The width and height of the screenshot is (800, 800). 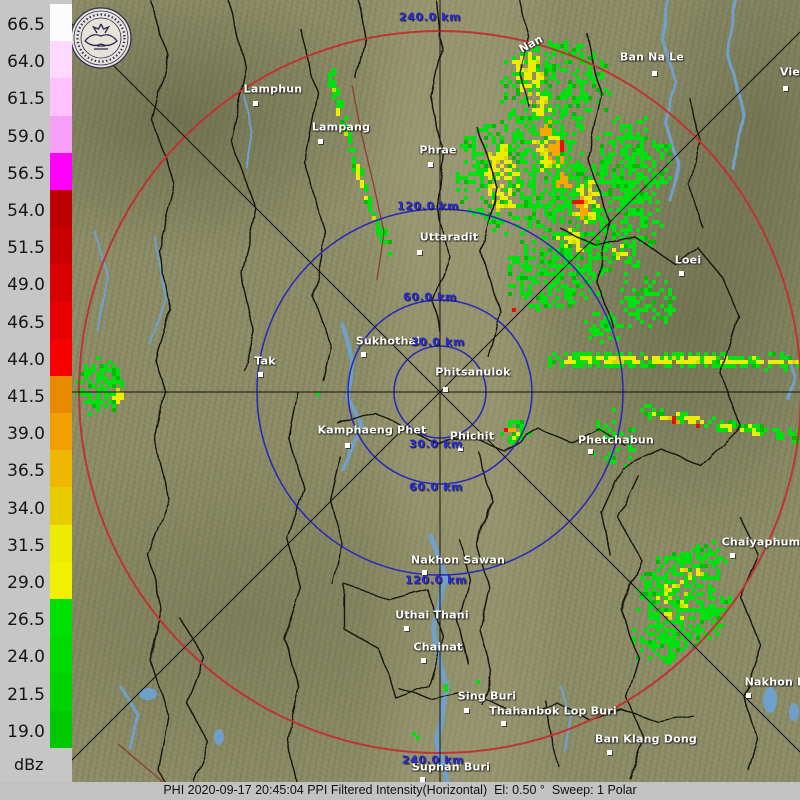 I want to click on colorbar-strip, so click(x=61, y=376).